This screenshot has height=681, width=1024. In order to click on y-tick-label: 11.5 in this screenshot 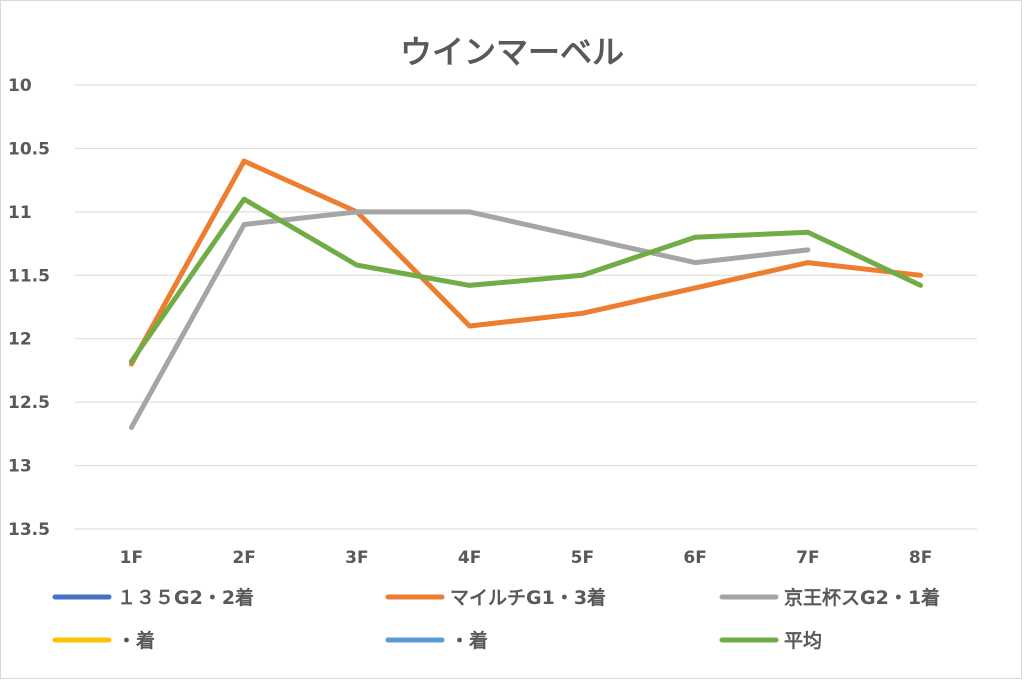, I will do `click(29, 276)`.